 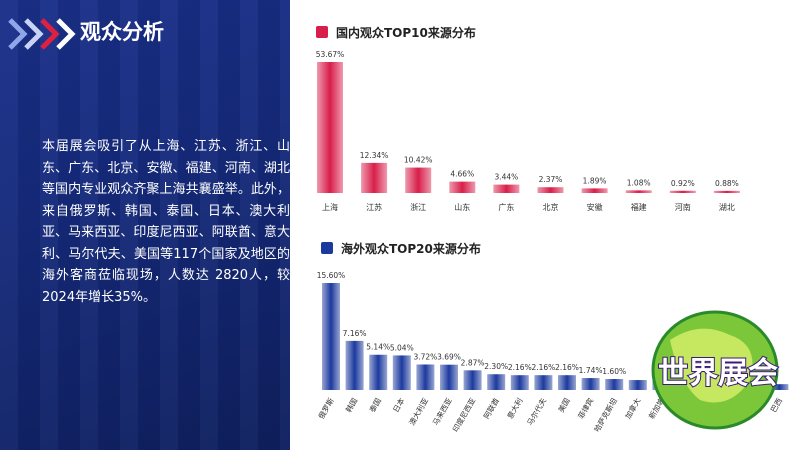 What do you see at coordinates (398, 405) in the screenshot?
I see `x-tick-label: 日本` at bounding box center [398, 405].